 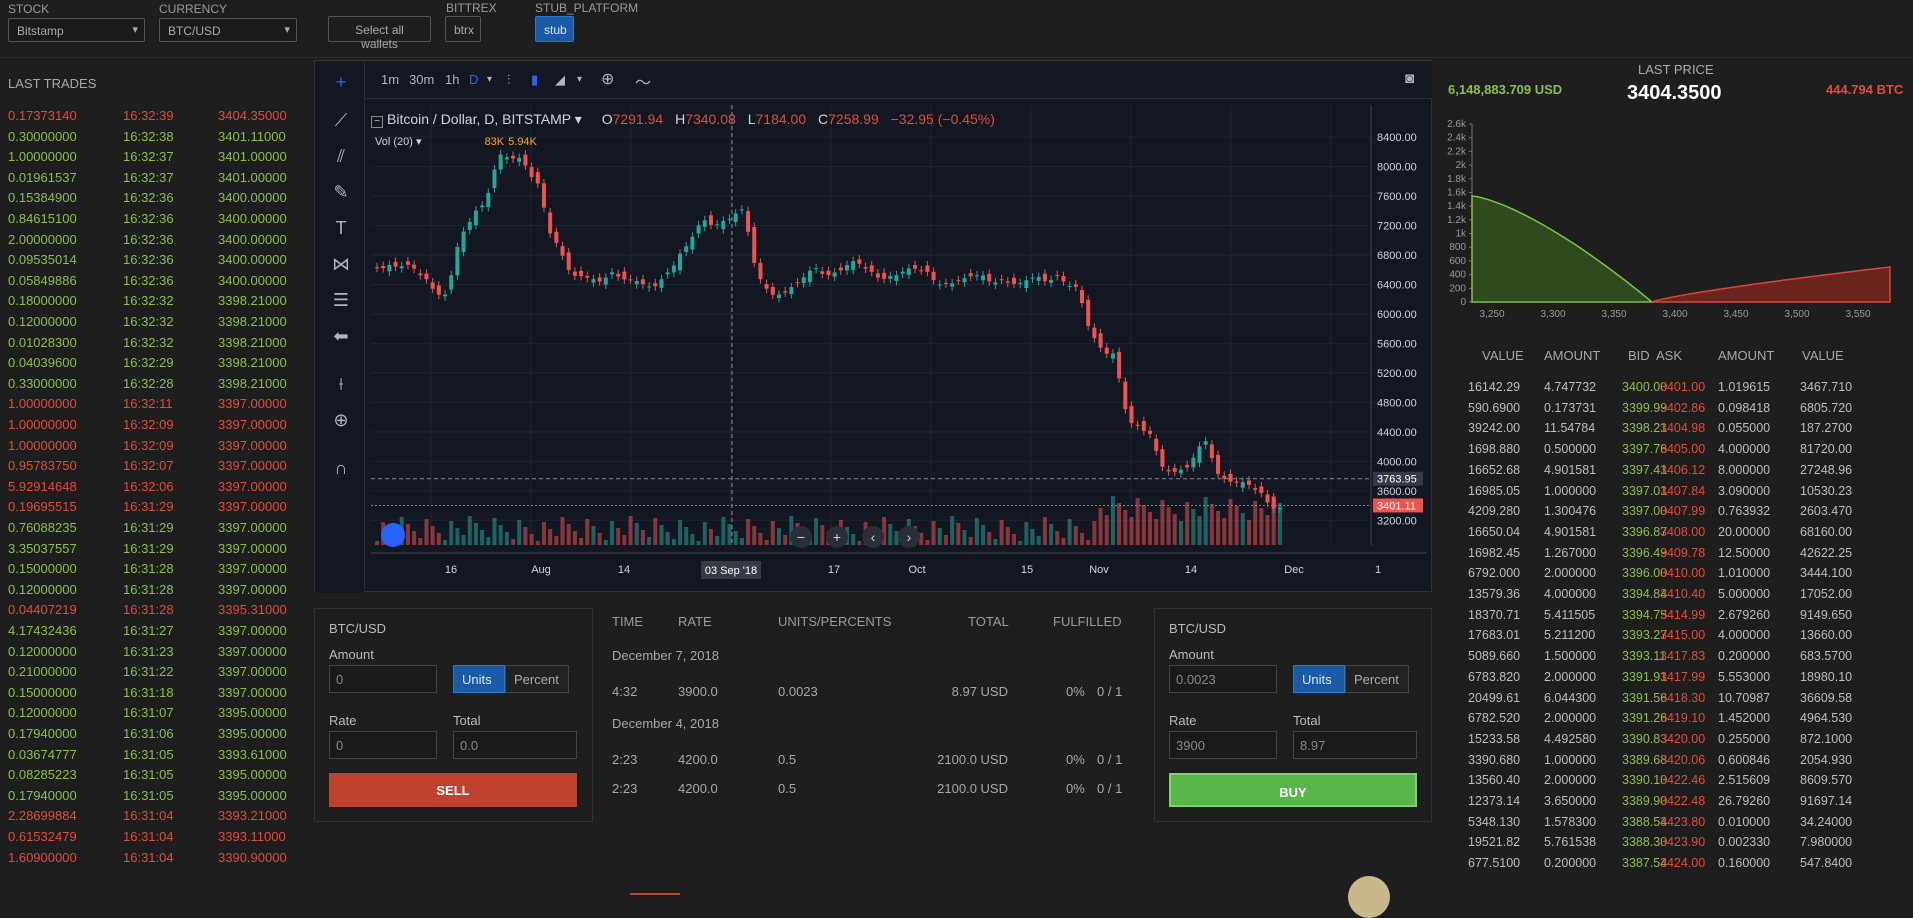 What do you see at coordinates (474, 79) in the screenshot?
I see `timeframe-d: D` at bounding box center [474, 79].